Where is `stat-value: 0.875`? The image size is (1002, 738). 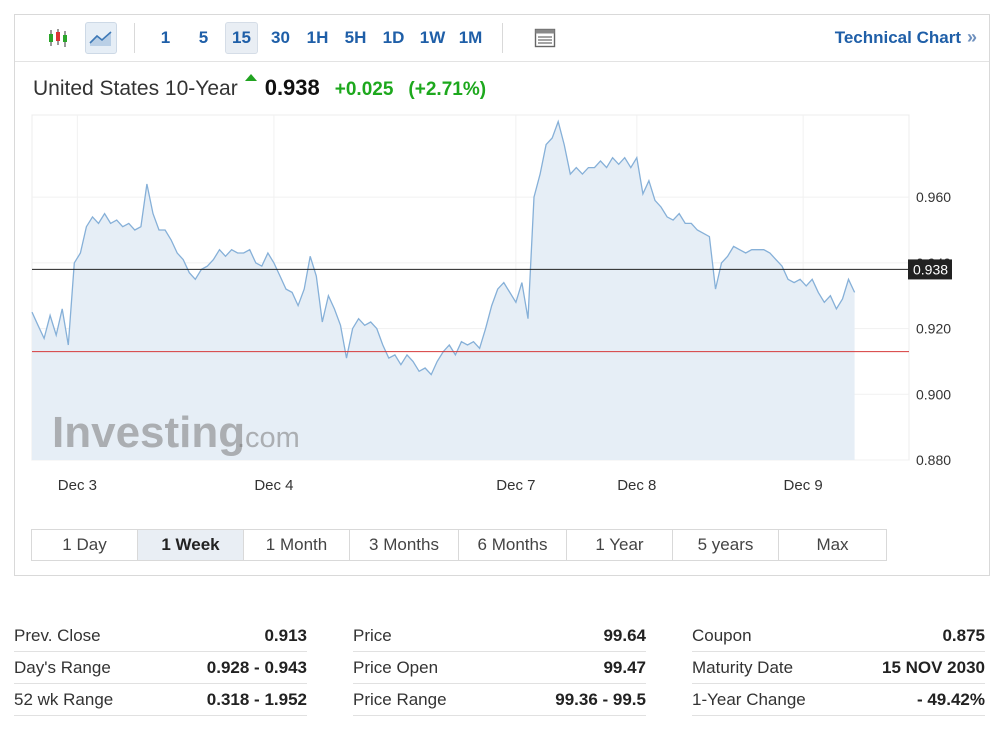
stat-value: 0.875 is located at coordinates (963, 635).